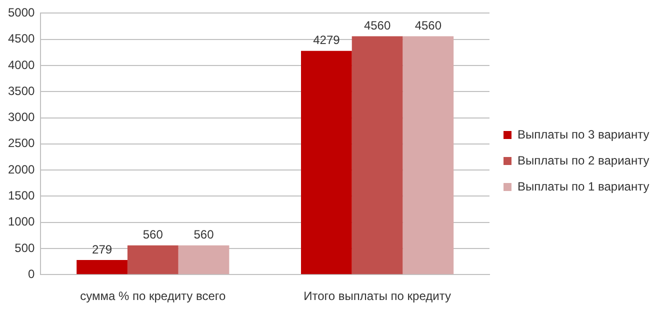 This screenshot has width=658, height=318. I want to click on y-tick-label: 2000, so click(22, 169).